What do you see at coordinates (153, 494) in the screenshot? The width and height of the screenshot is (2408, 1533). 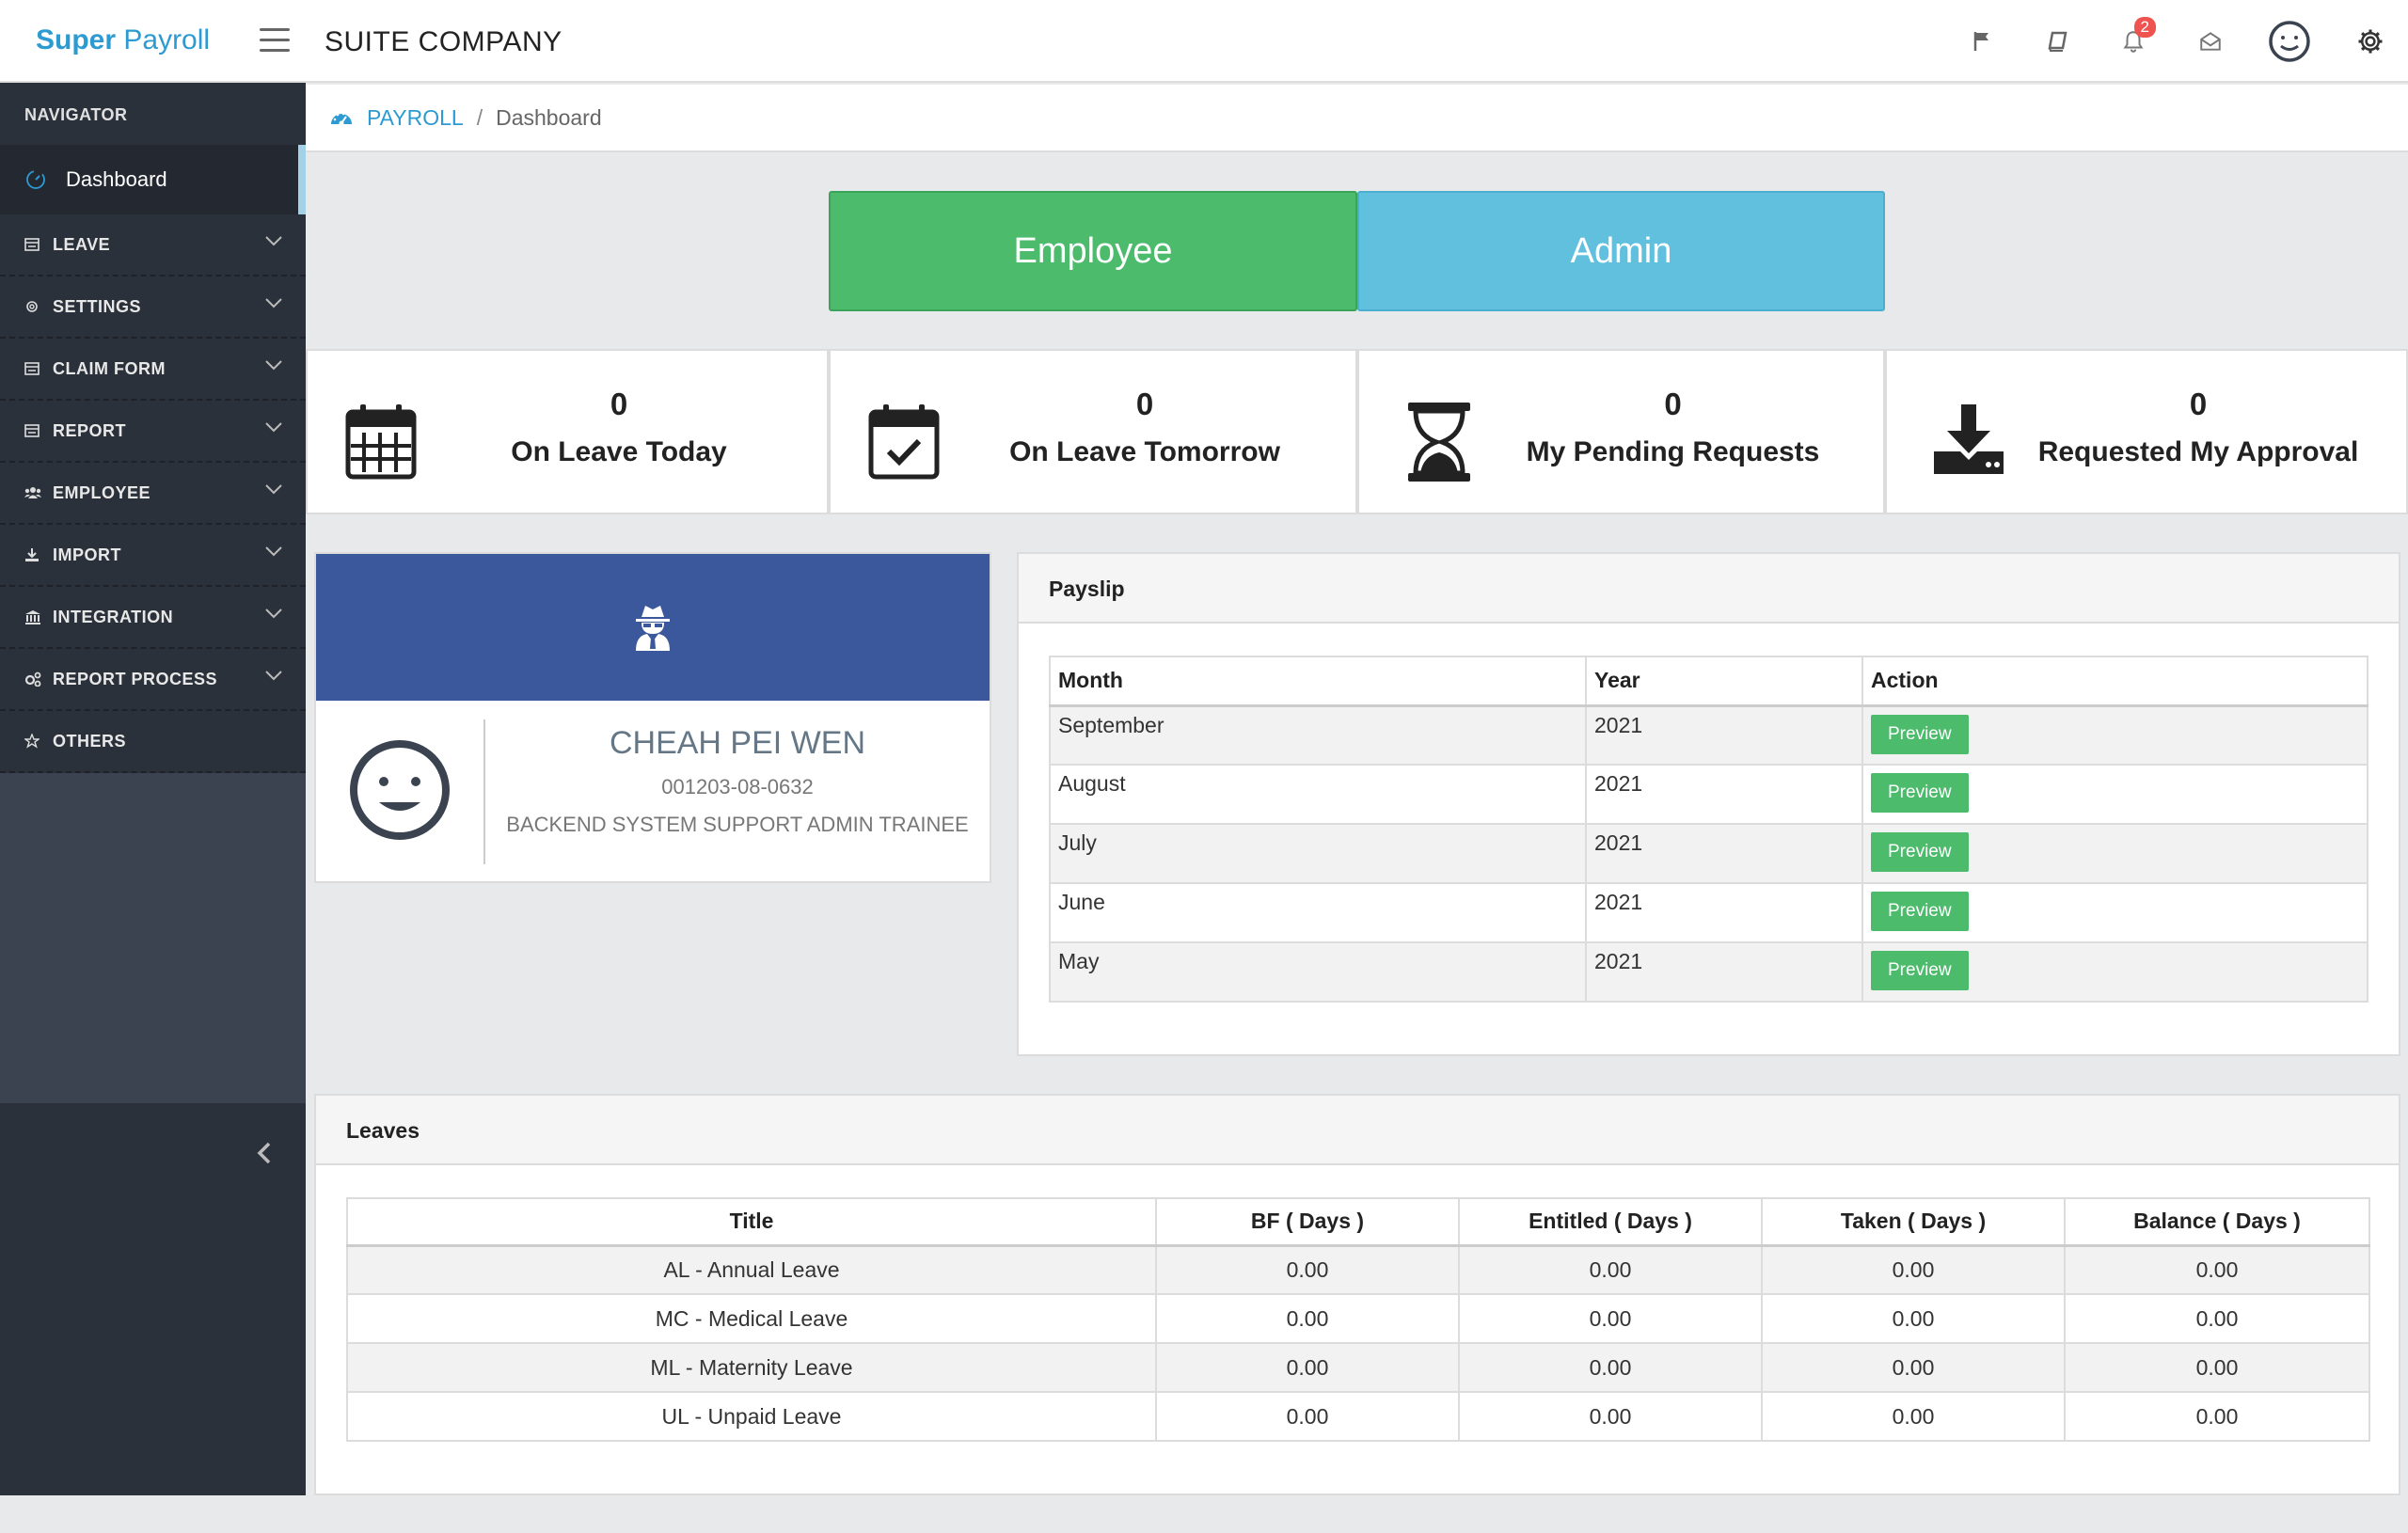 I see `sidebar-item-employee: EMPLOYEE` at bounding box center [153, 494].